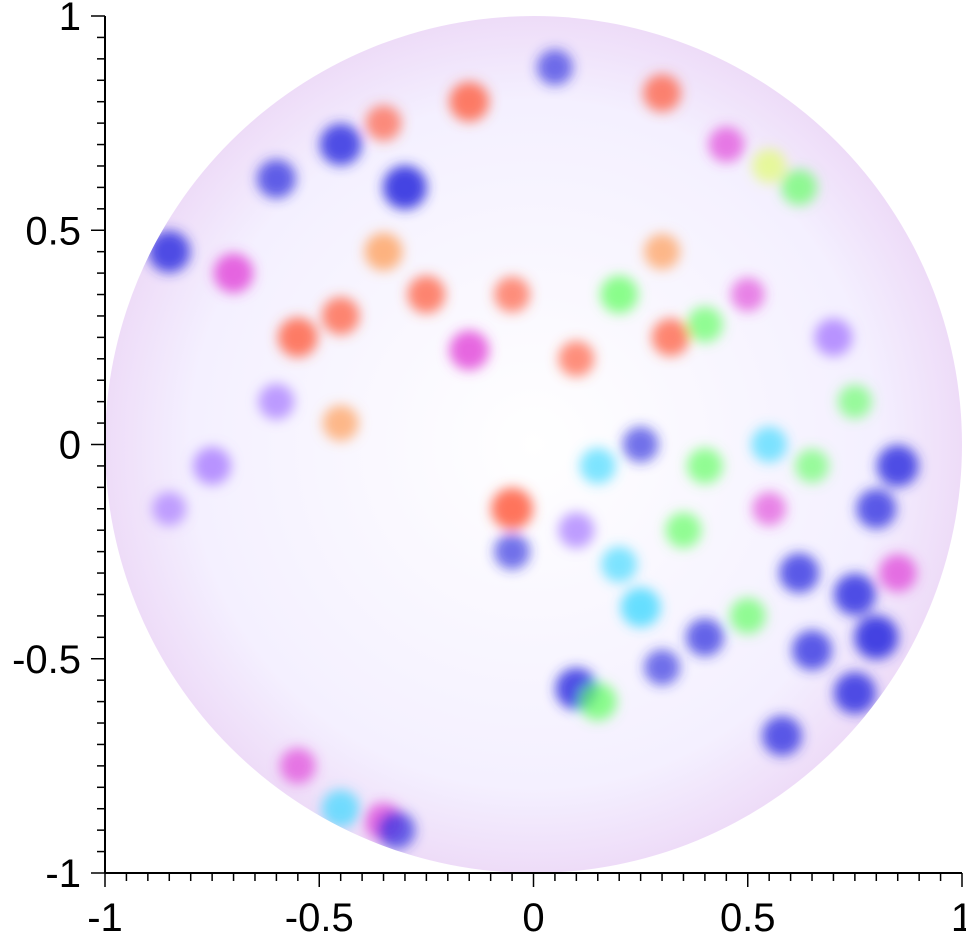  I want to click on x-tick-label: -0.5, so click(319, 918).